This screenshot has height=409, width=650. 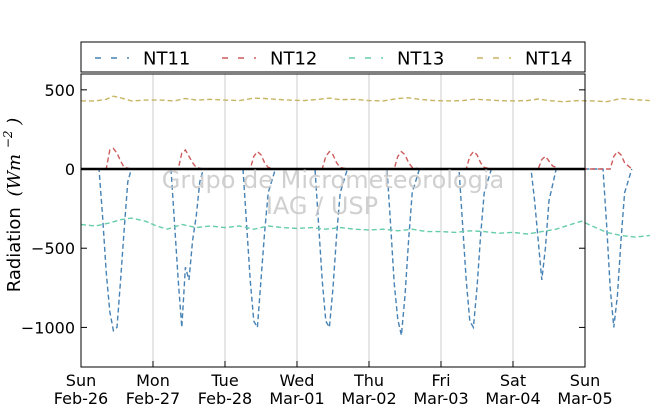 What do you see at coordinates (440, 380) in the screenshot?
I see `x-tick-weekday: Fri` at bounding box center [440, 380].